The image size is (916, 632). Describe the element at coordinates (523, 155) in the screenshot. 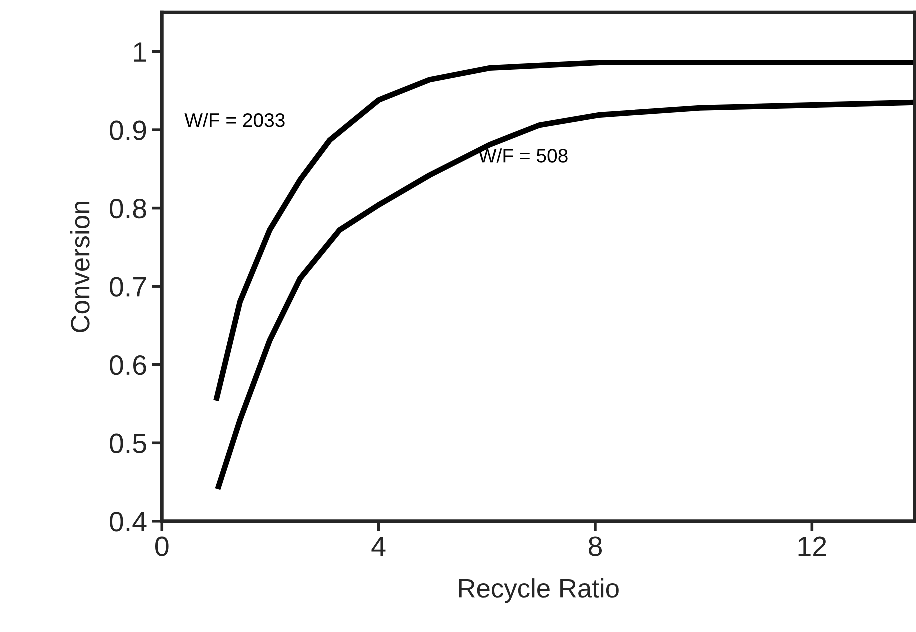

I see `annotation: W/F = 508` at that location.